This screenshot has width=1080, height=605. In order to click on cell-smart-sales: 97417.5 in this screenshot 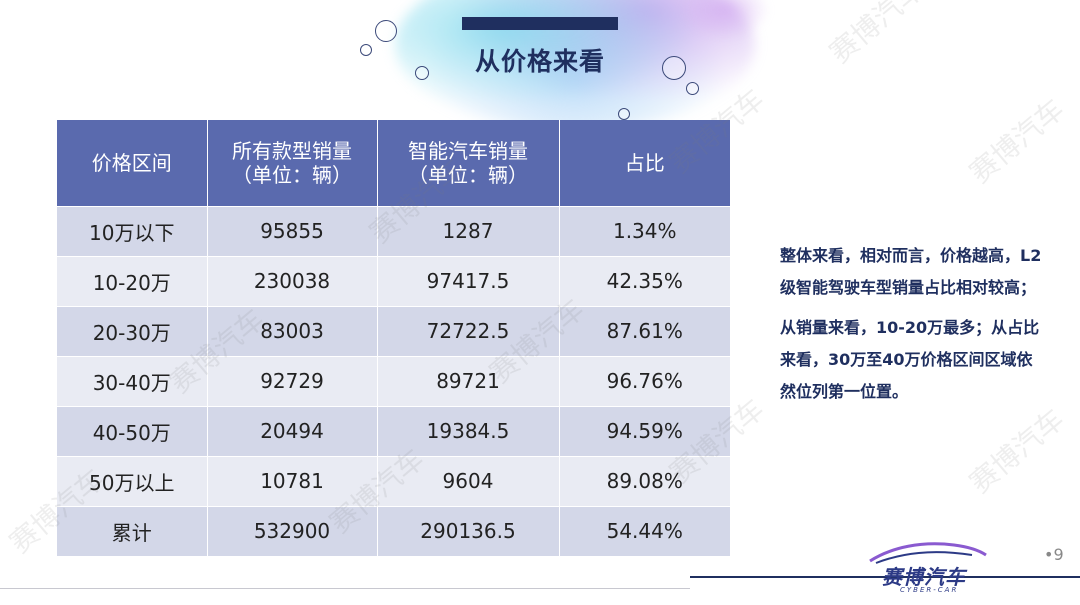, I will do `click(468, 280)`.